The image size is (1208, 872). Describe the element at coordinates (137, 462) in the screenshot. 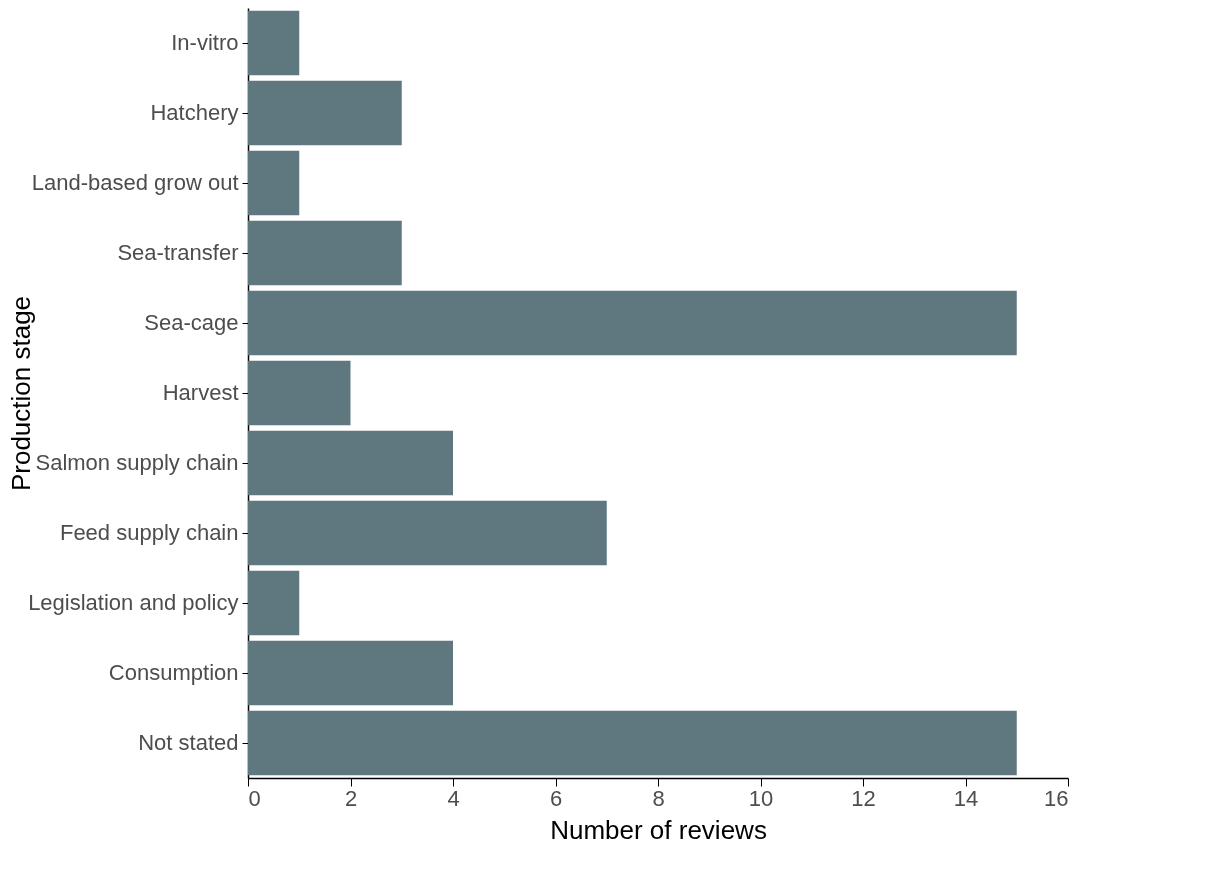

I see `y-tick-label: Salmon supply chain` at that location.